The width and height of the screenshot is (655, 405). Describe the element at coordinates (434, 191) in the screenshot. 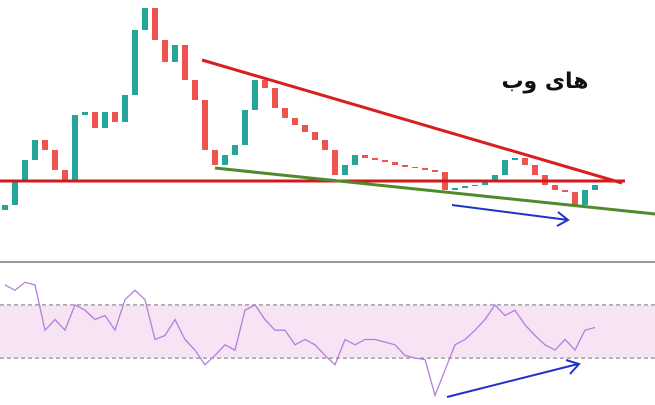

I see `support-trendline` at that location.